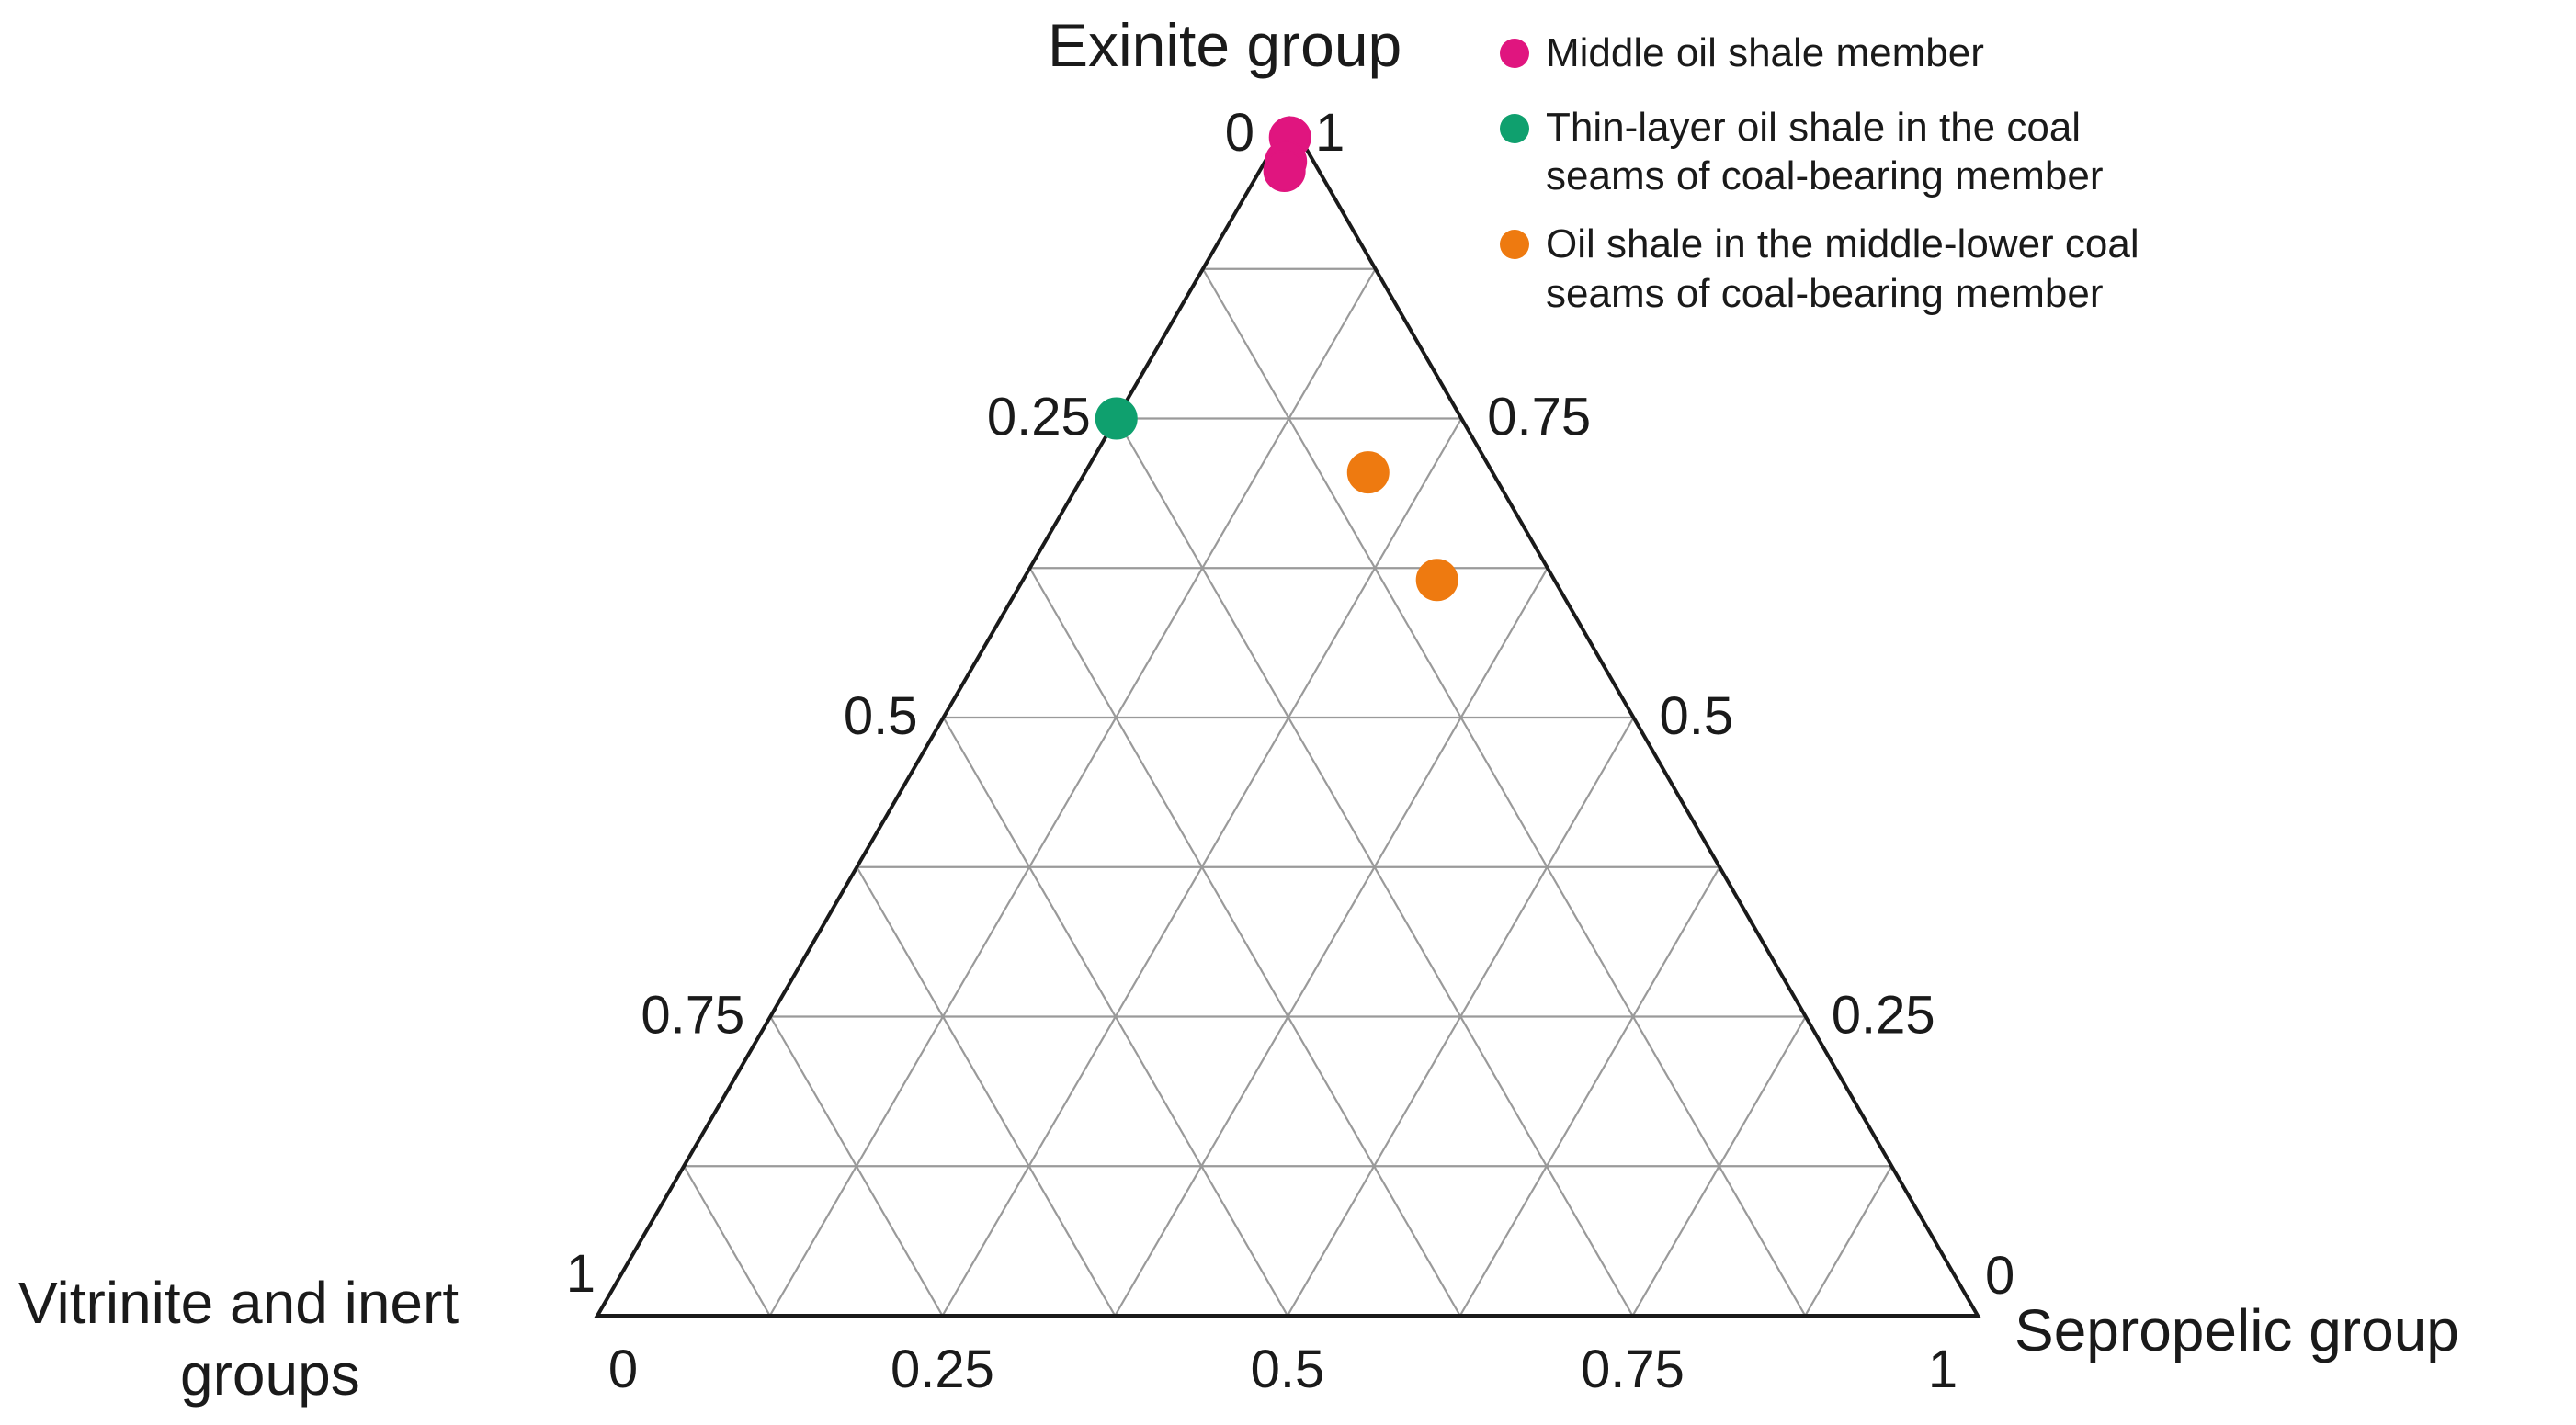  Describe the element at coordinates (2000, 1276) in the screenshot. I see `tick-label-right: 0` at that location.